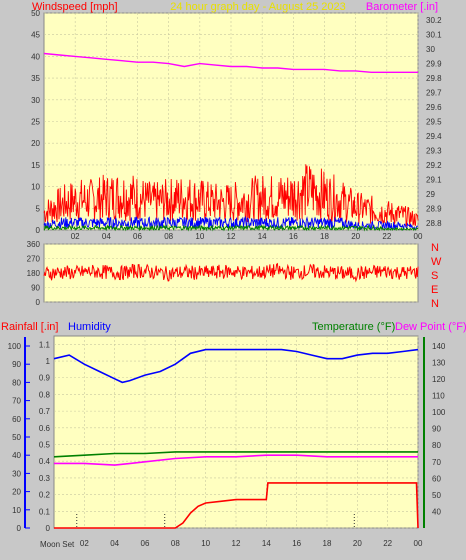  Describe the element at coordinates (16, 473) in the screenshot. I see `humidity-y-tick-label: 30` at that location.